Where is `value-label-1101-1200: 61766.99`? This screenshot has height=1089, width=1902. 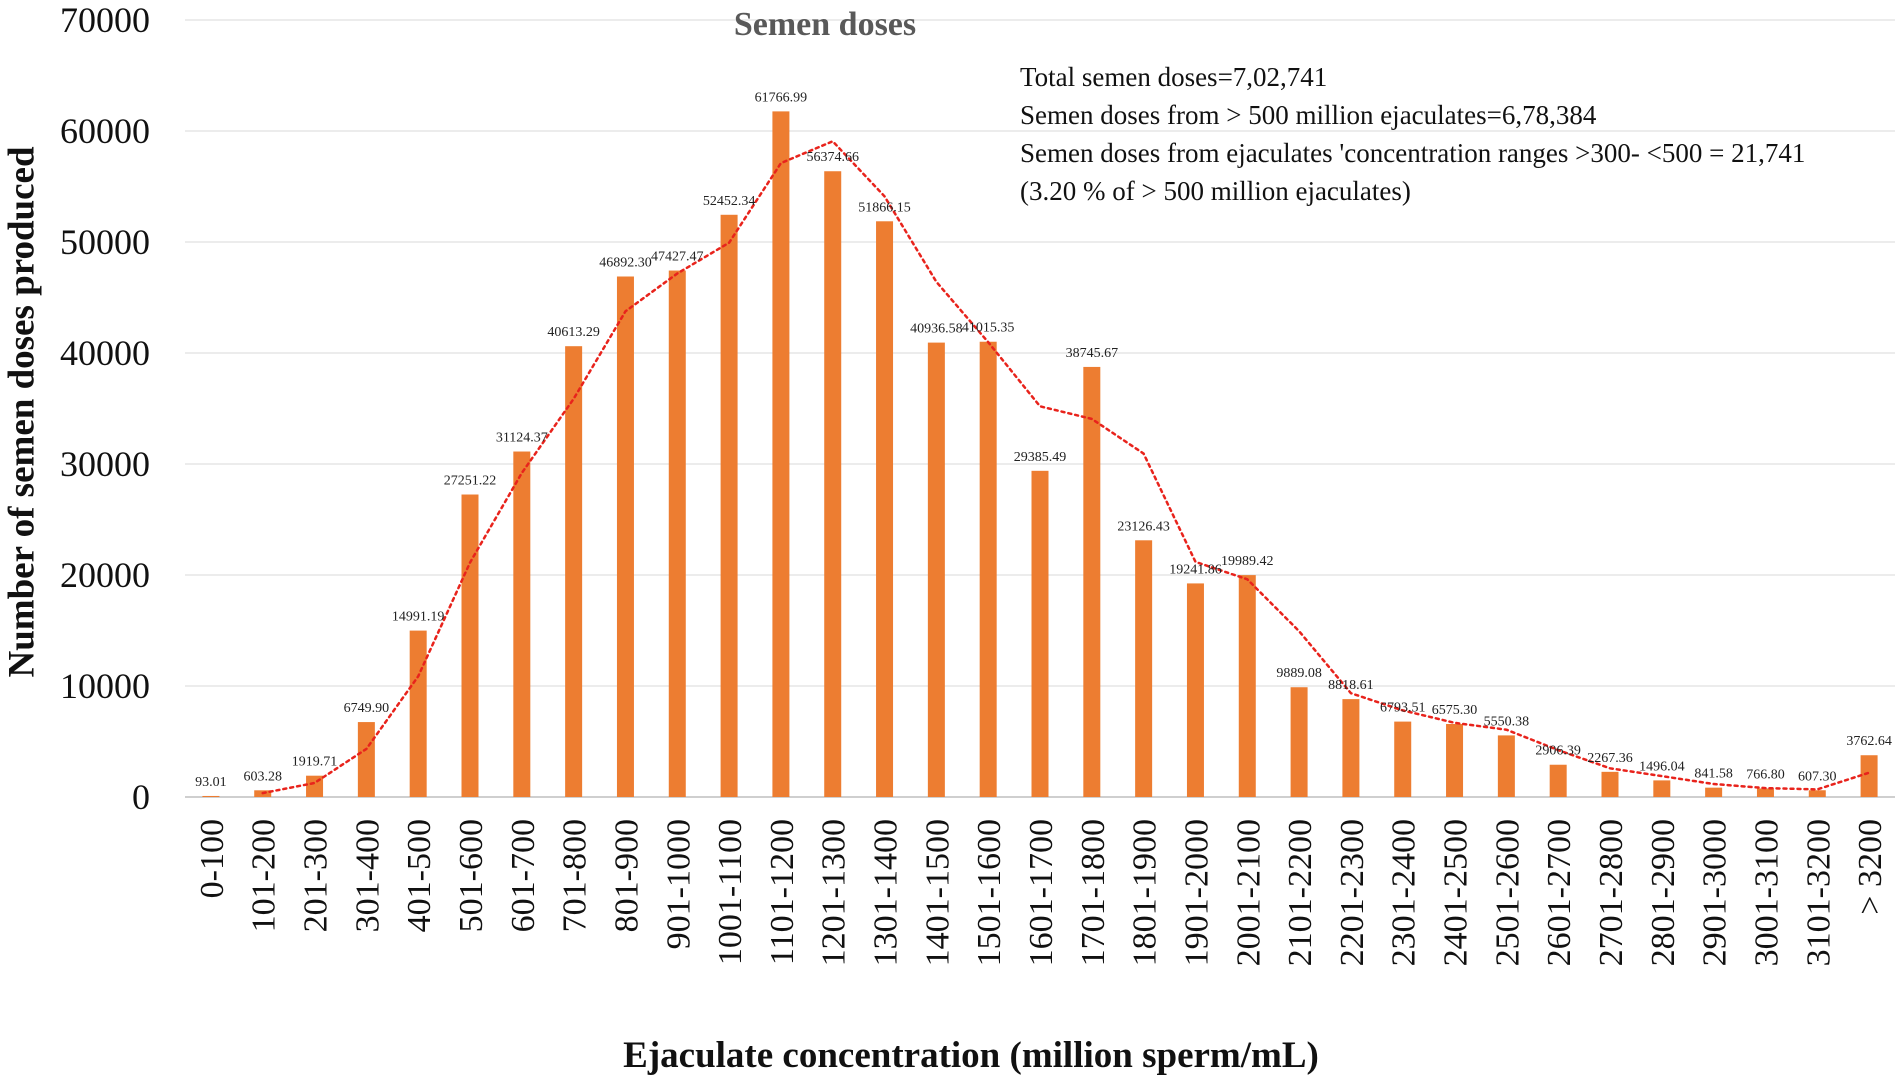
value-label-1101-1200: 61766.99 is located at coordinates (781, 97).